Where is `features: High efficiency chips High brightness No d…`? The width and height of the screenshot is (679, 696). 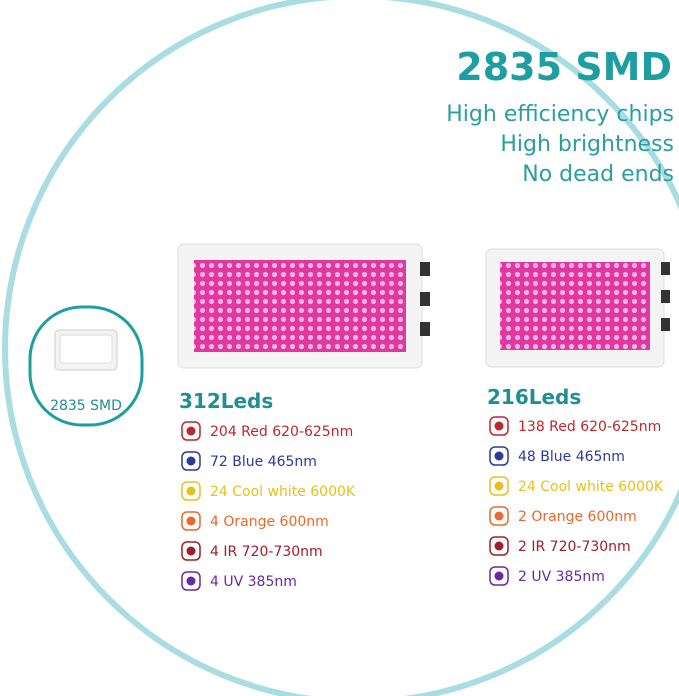 features: High efficiency chips High brightness No d… is located at coordinates (560, 144).